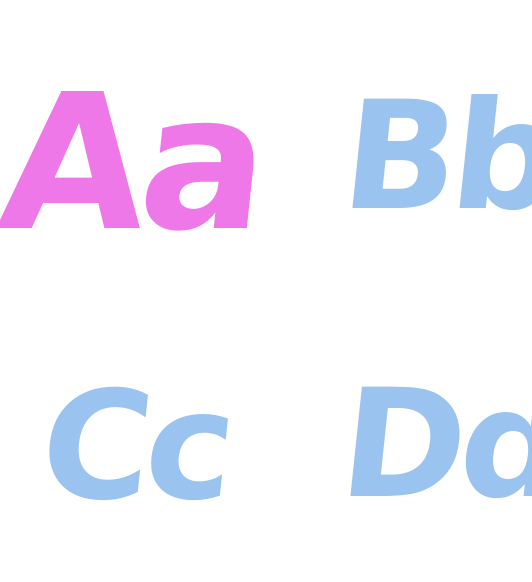  What do you see at coordinates (433, 157) in the screenshot?
I see `letter-pair-bb: Bb` at bounding box center [433, 157].